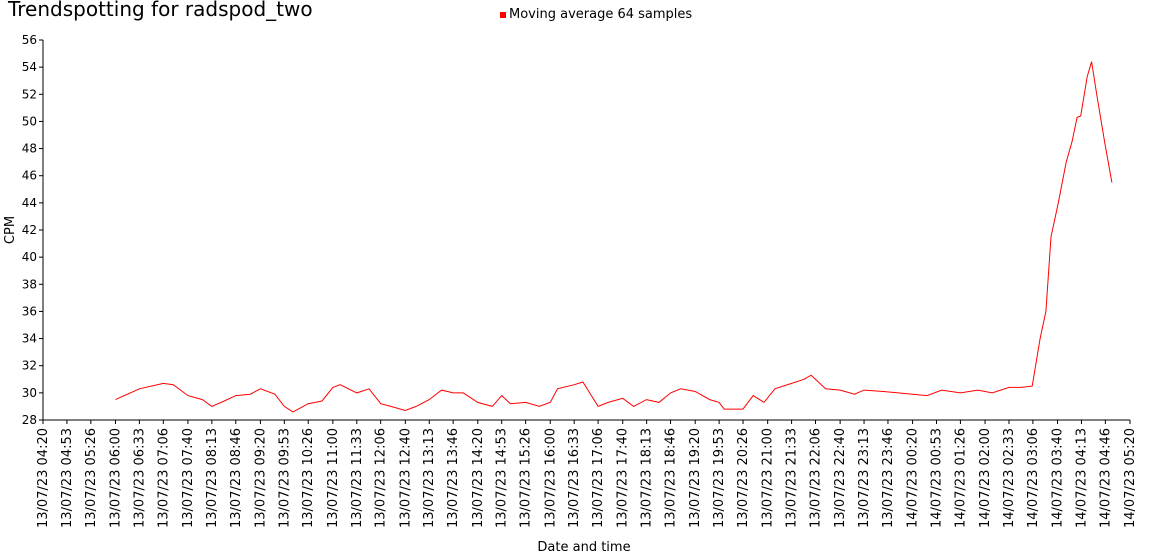 This screenshot has width=1150, height=560. What do you see at coordinates (1058, 478) in the screenshot?
I see `x-tick-label: 14/07/23 03:40` at bounding box center [1058, 478].